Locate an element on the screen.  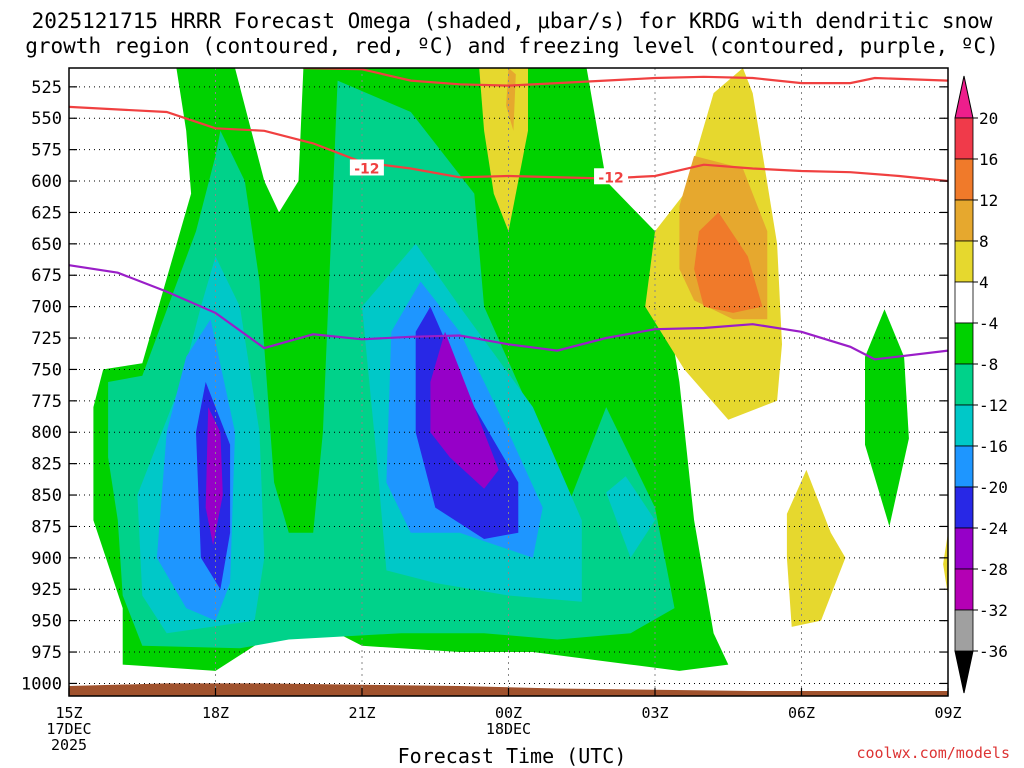
x-tick-label-9-1: 18DEC is located at coordinates (508, 729).